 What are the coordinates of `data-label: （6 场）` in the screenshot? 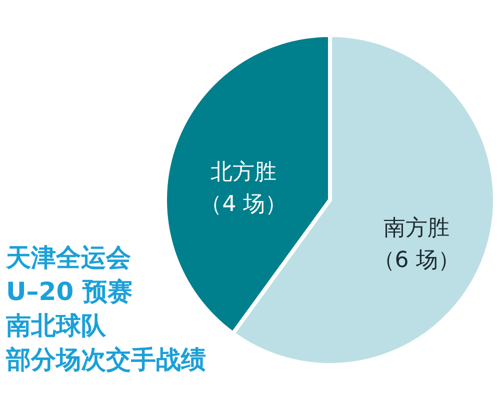 It's located at (416, 261).